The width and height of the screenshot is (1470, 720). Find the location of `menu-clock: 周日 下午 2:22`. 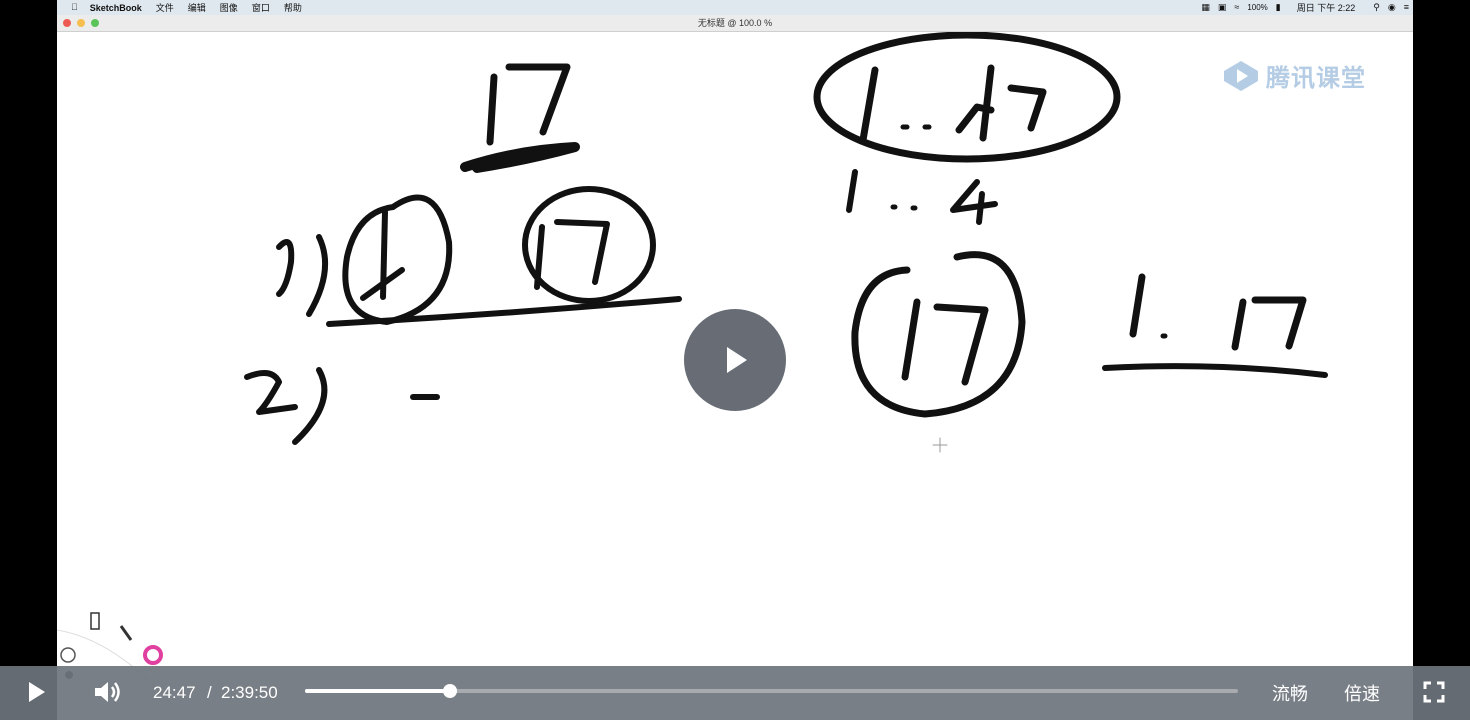

menu-clock: 周日 下午 2:22 is located at coordinates (1326, 8).